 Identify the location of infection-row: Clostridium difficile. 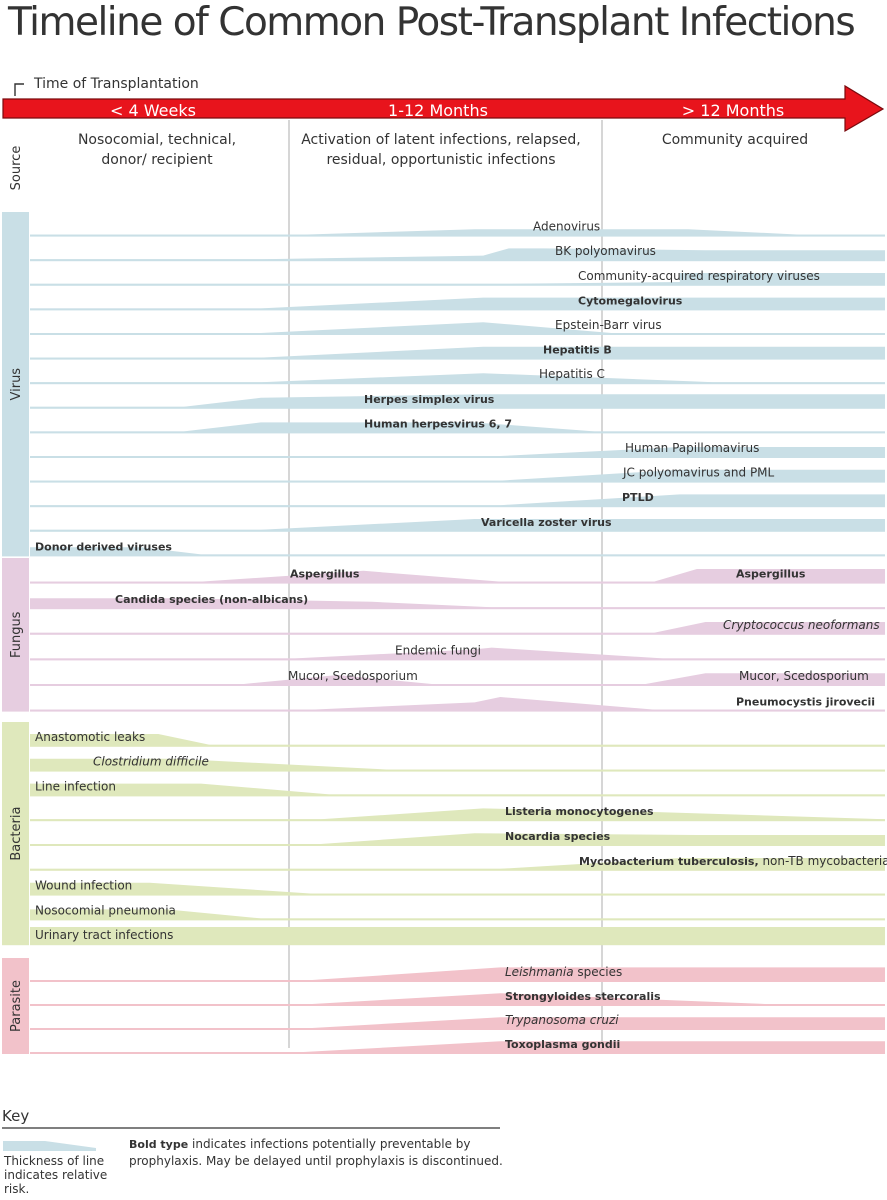
(457, 763).